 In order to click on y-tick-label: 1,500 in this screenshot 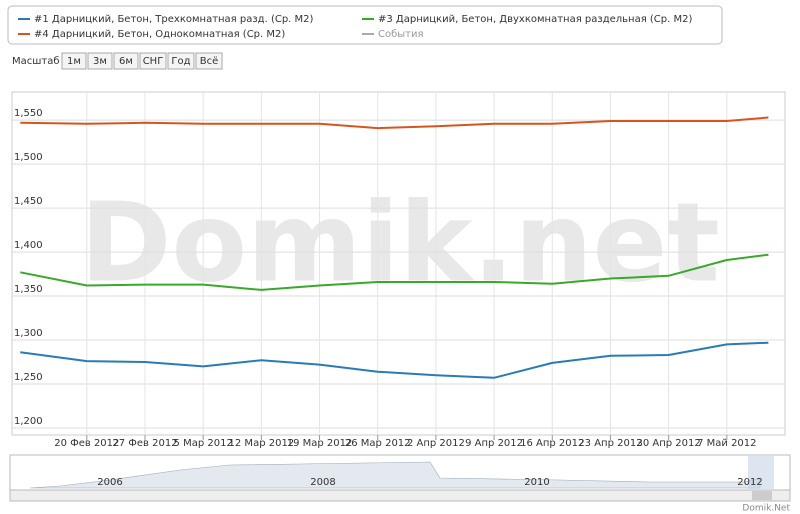, I will do `click(28, 157)`.